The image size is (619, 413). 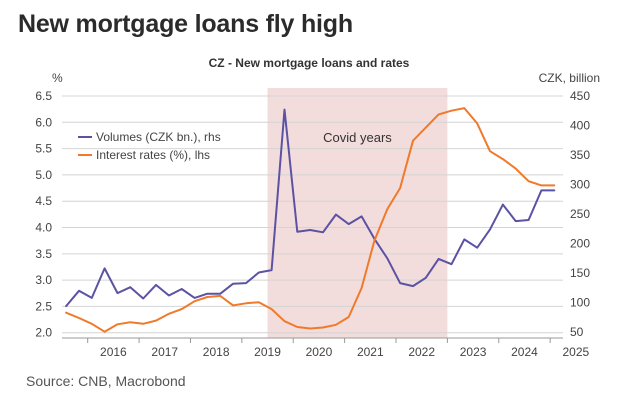 What do you see at coordinates (267, 352) in the screenshot?
I see `x-tick-label: 2019` at bounding box center [267, 352].